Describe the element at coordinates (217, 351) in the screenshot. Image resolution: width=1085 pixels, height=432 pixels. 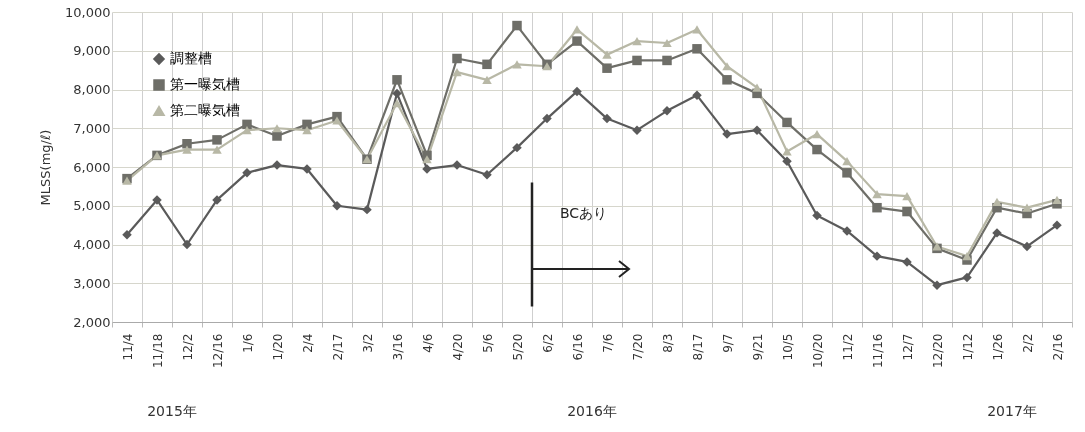
I see `x-tick-label: 12/16` at that location.